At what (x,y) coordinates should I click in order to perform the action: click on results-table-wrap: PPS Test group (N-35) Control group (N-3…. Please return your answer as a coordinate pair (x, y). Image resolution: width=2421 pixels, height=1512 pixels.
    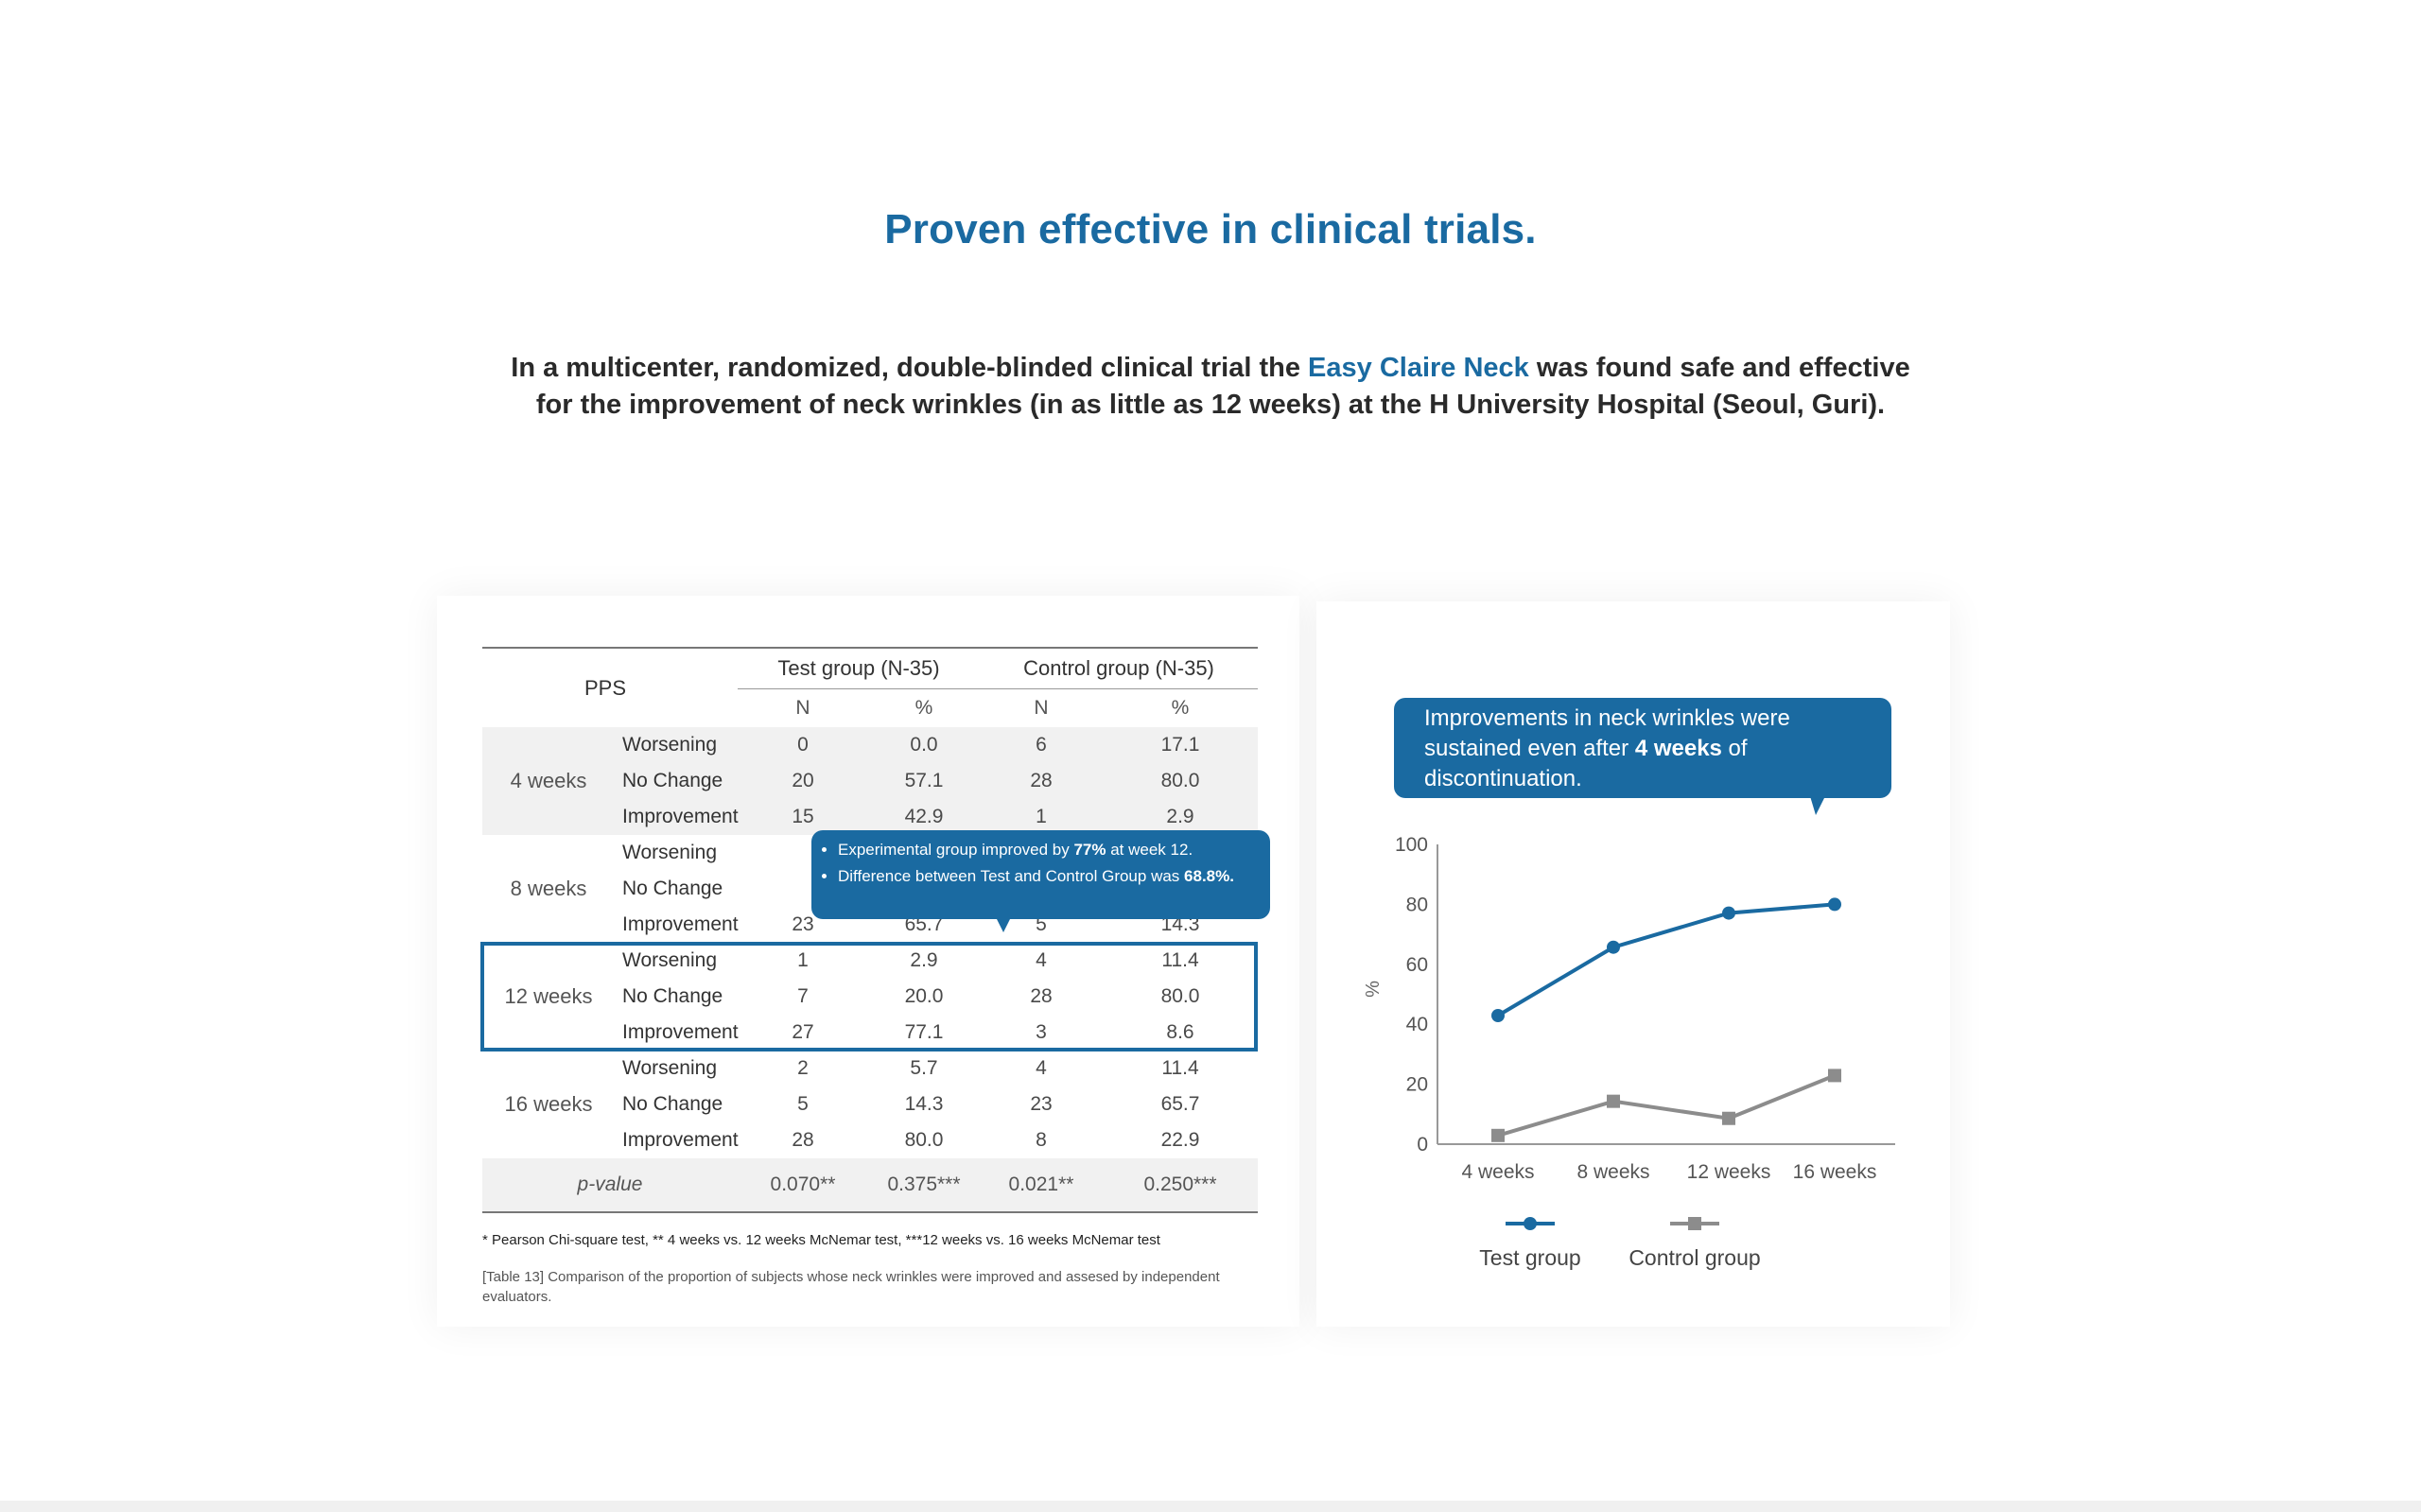
    Looking at the image, I should click on (870, 930).